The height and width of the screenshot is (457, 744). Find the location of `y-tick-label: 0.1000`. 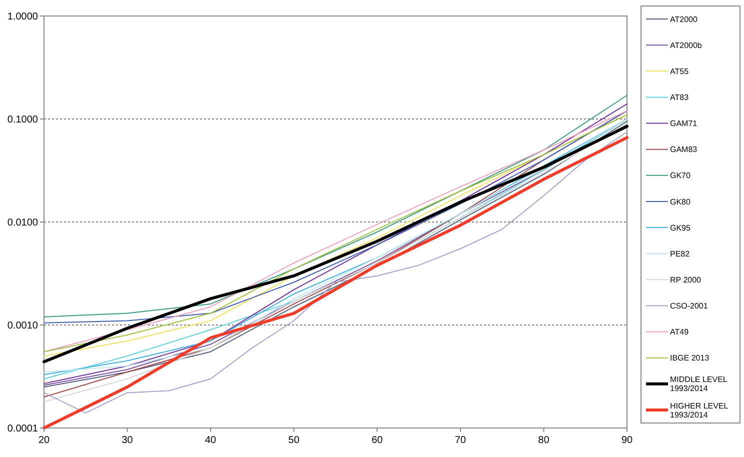

y-tick-label: 0.1000 is located at coordinates (22, 120).